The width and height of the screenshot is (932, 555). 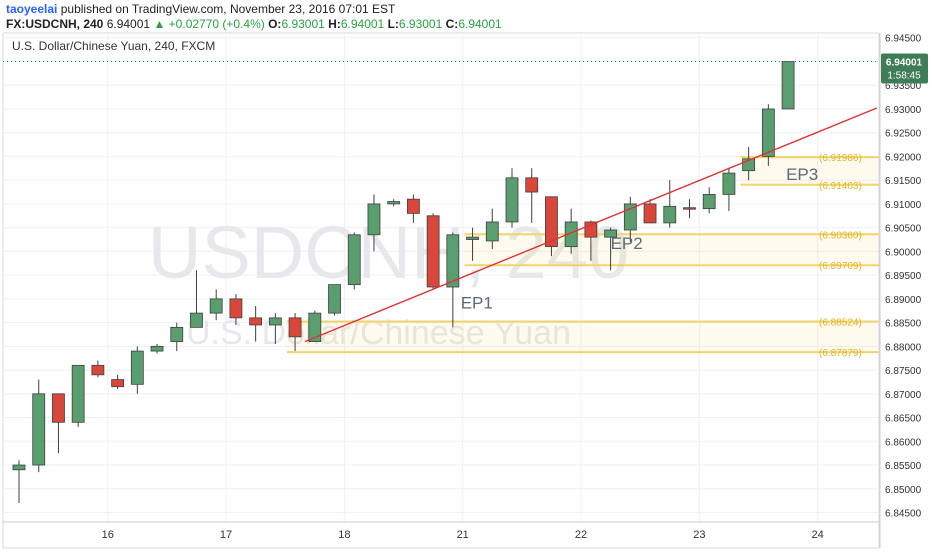 I want to click on close-value: 6.94001, so click(x=480, y=24).